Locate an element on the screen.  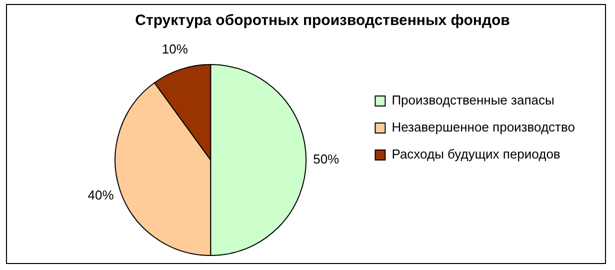
legend-label: Расходы будущих периодов is located at coordinates (476, 154).